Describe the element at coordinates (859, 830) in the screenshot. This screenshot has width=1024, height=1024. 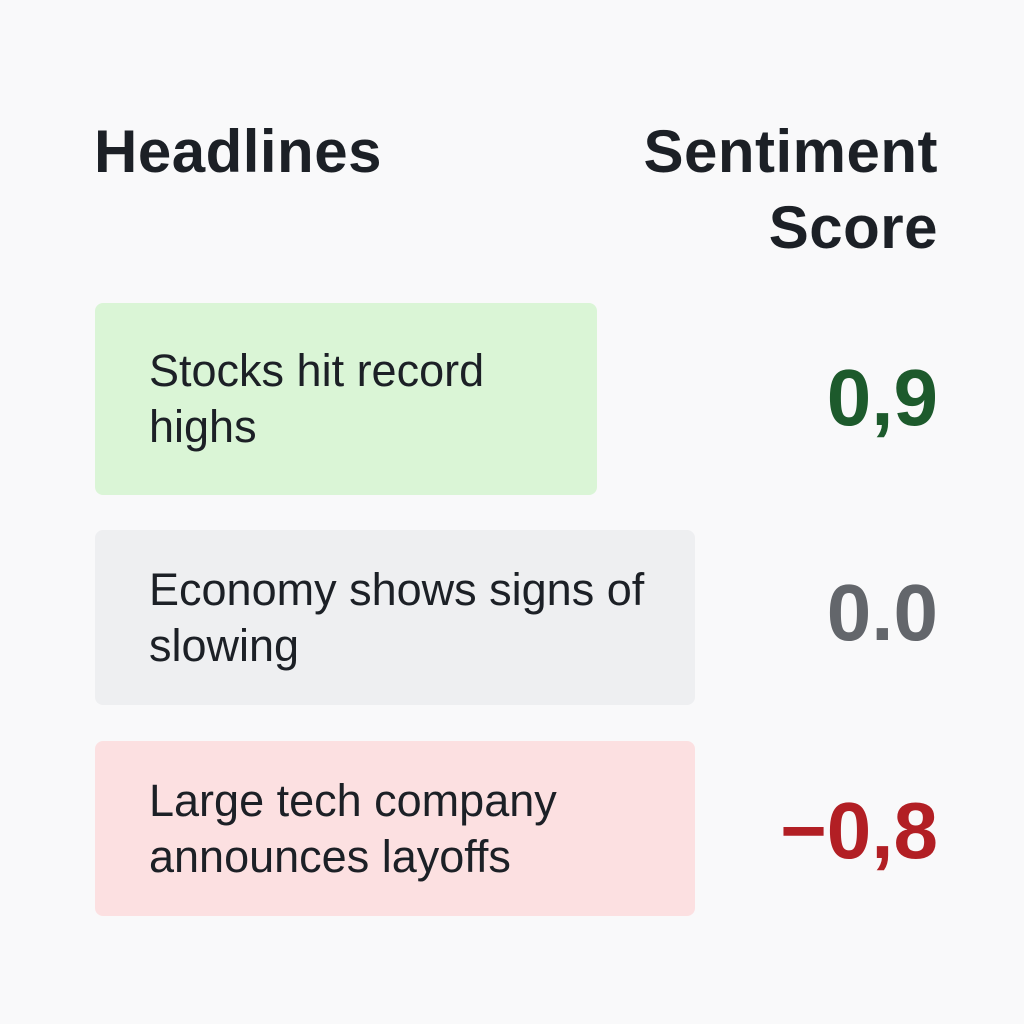
I see `sentiment-score-negative: −0,8` at that location.